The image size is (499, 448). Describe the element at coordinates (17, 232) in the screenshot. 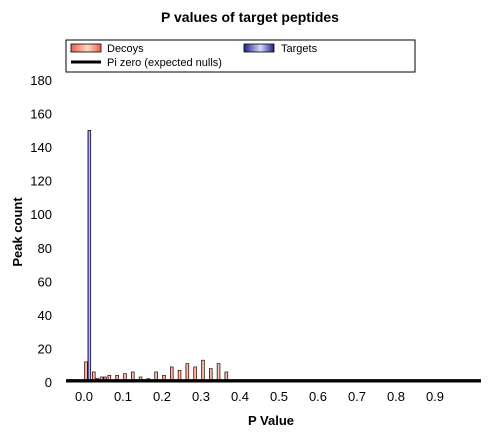

I see `y-axis-label: Peak count` at that location.